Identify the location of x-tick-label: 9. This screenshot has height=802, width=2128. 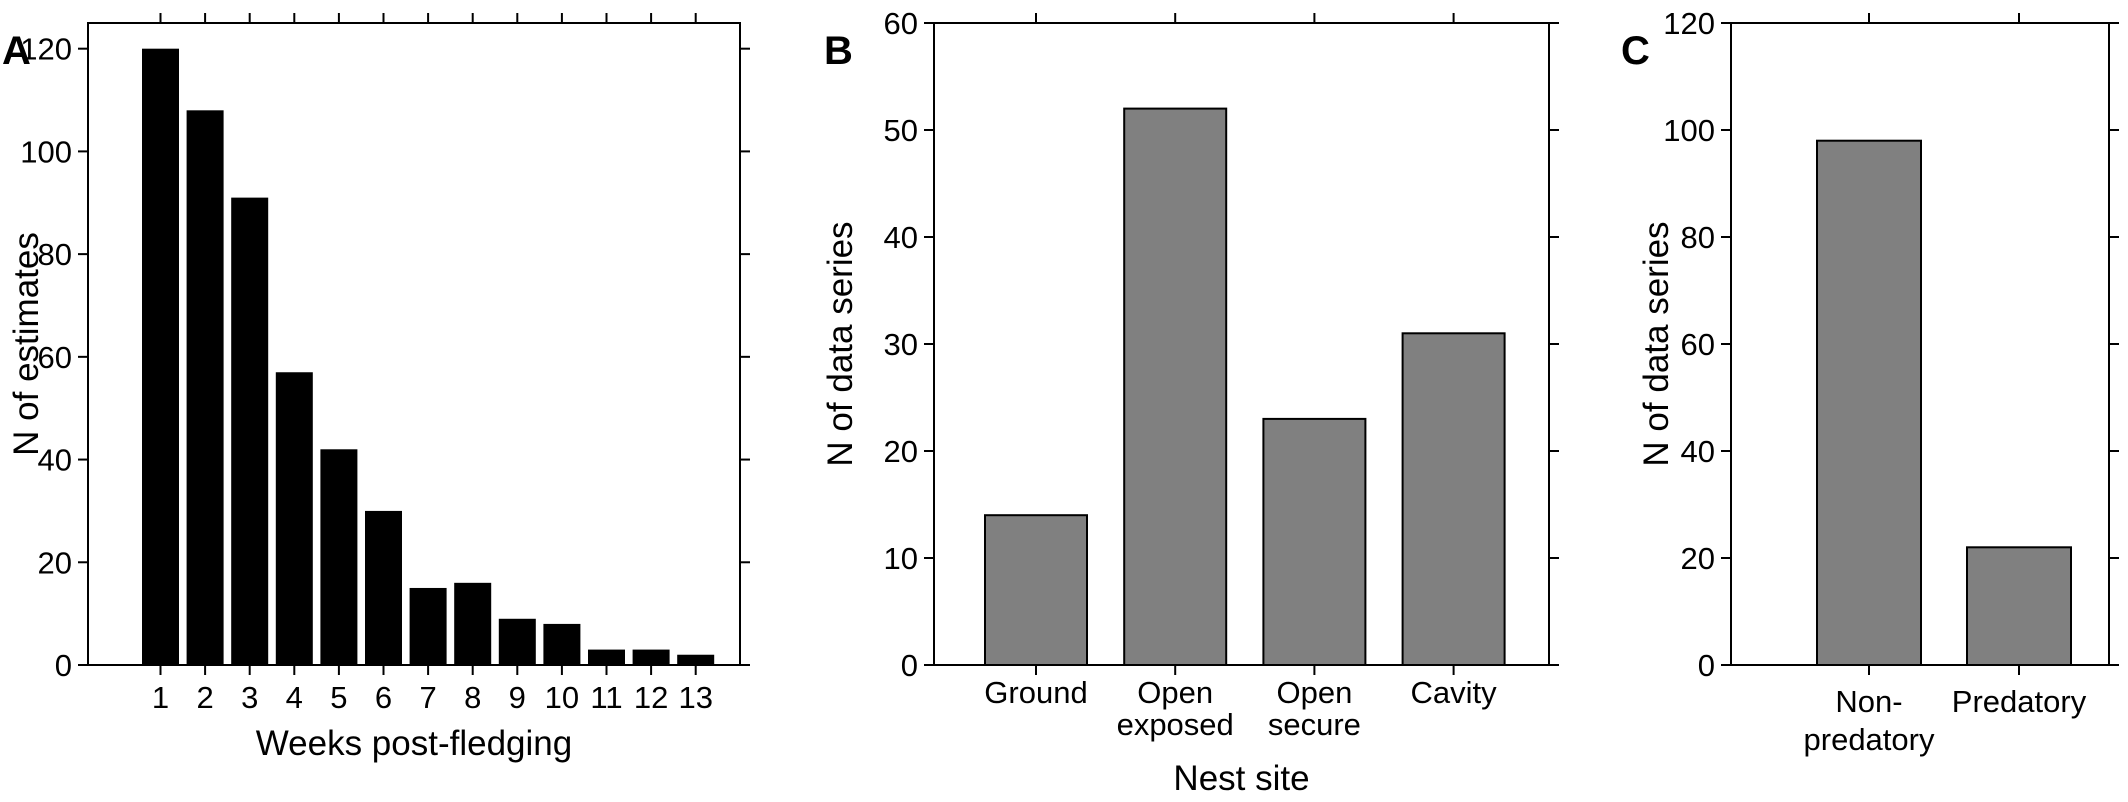
(517, 697).